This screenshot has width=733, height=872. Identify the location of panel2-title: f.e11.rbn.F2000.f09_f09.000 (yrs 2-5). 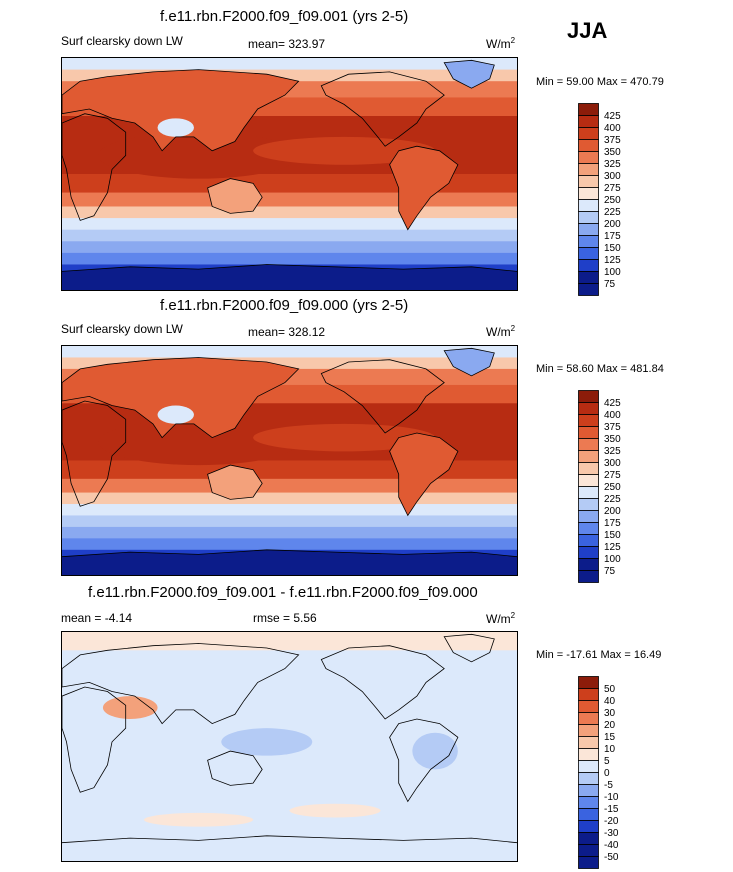
(284, 305).